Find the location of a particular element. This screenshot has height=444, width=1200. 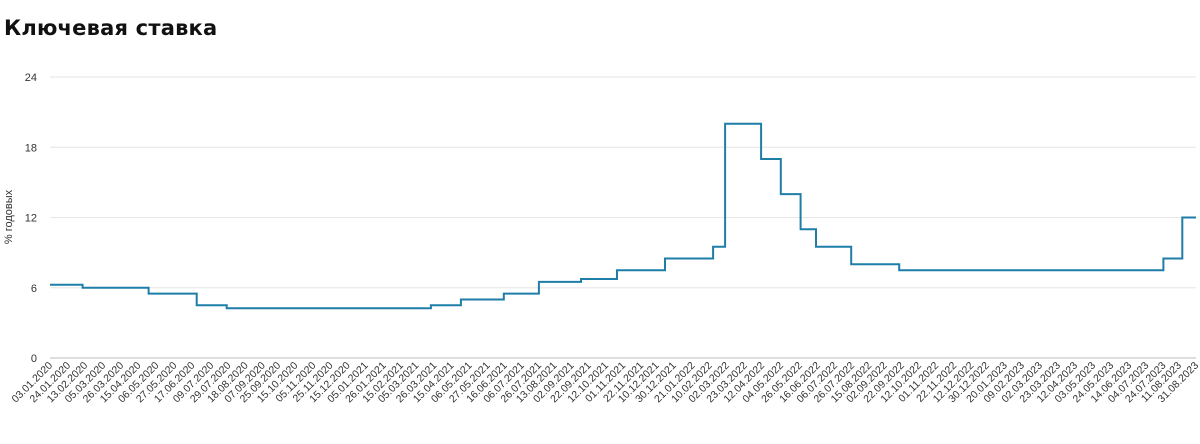

y-axis-ticks: 0 6 12 18 24 is located at coordinates (31, 218).